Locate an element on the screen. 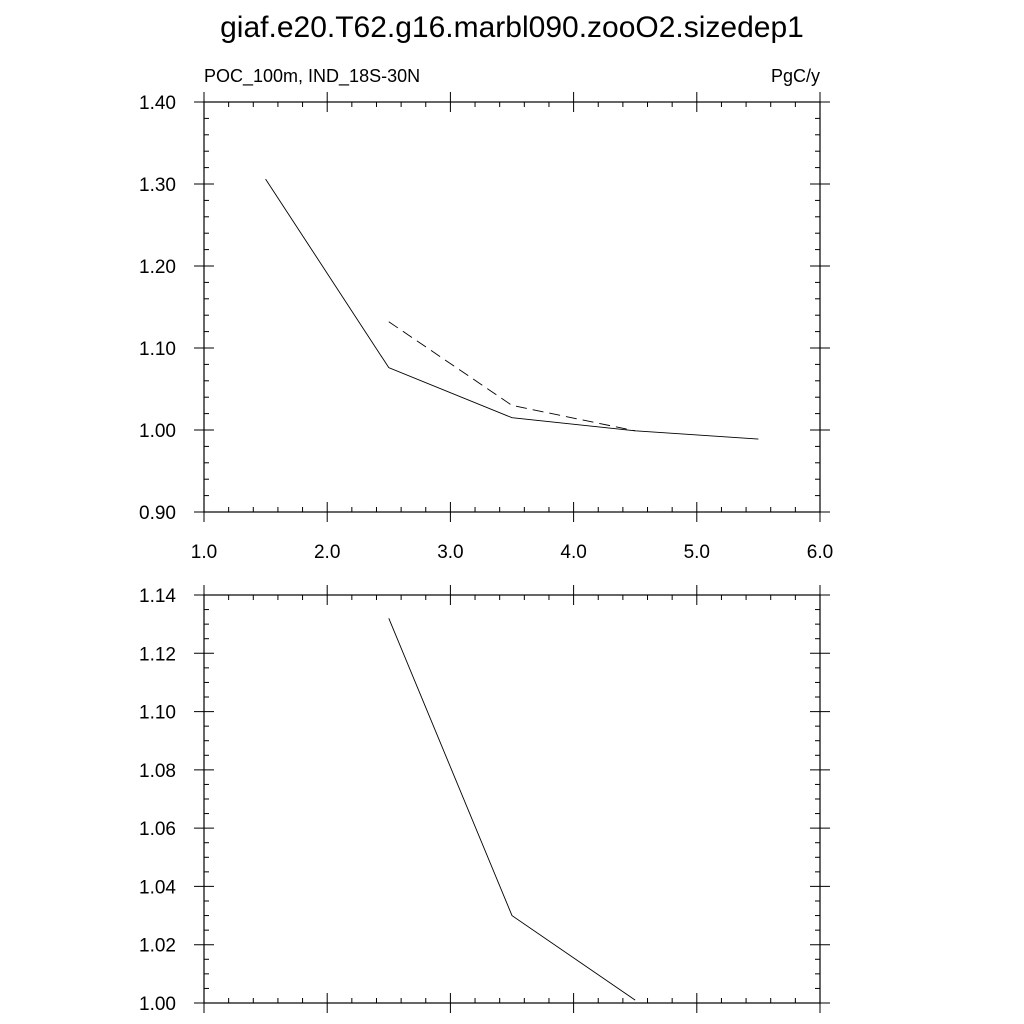 The height and width of the screenshot is (1024, 1024). bottom-y-tick-label: 1.02 is located at coordinates (157, 946).